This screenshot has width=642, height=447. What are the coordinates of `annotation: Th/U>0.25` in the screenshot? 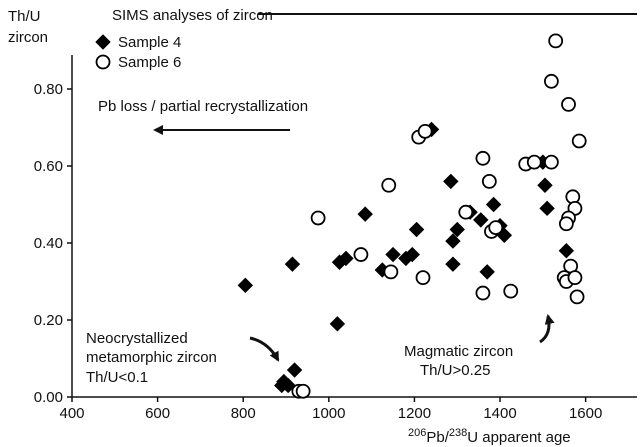 It's located at (455, 370).